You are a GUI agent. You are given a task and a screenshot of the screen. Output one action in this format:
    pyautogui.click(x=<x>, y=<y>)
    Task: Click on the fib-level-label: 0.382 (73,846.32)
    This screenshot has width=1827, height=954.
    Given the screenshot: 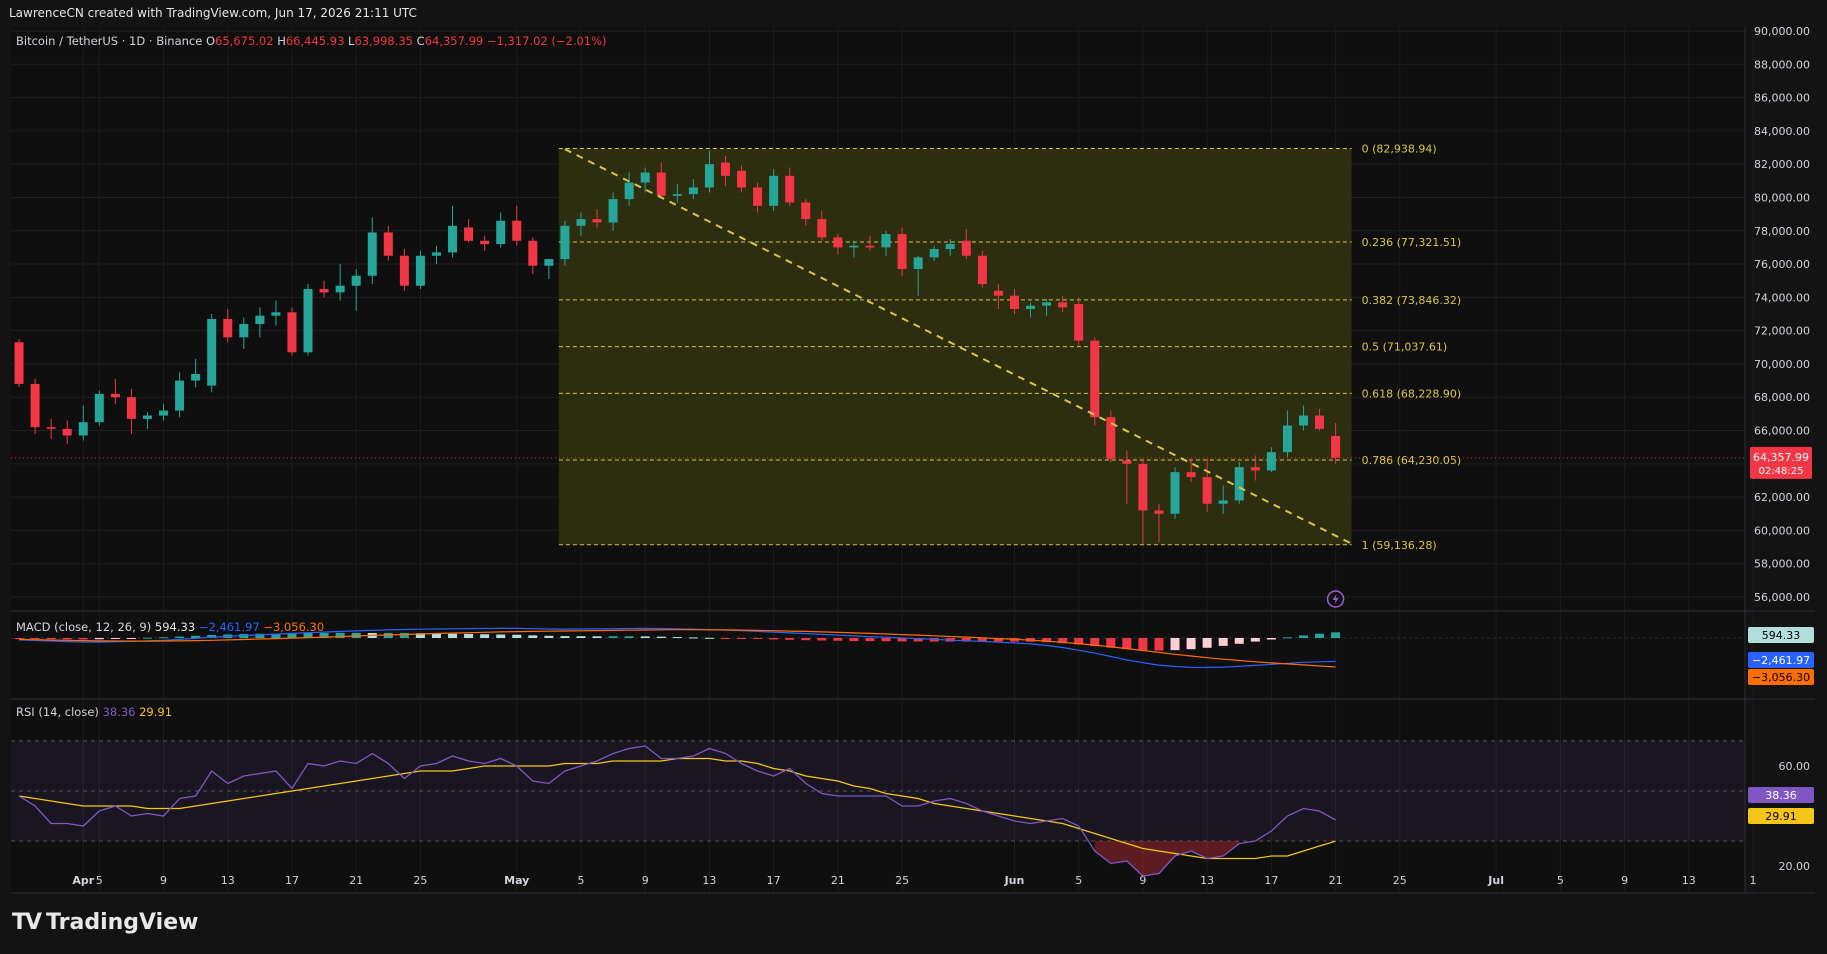 What is the action you would take?
    pyautogui.click(x=1412, y=300)
    